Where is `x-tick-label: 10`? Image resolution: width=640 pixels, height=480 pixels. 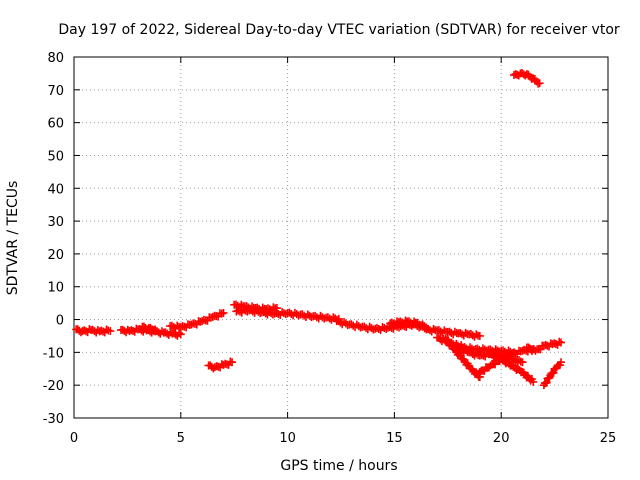
x-tick-label: 10 is located at coordinates (287, 438).